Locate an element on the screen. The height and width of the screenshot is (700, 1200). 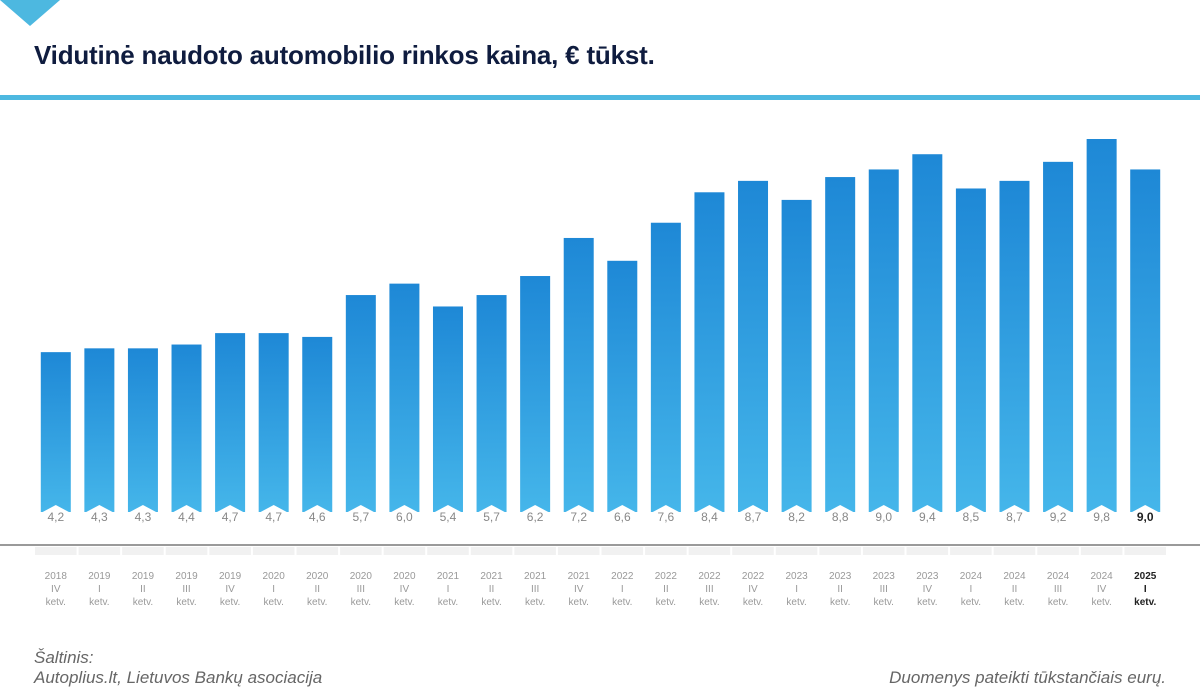
tick-label-quarter-14: II is located at coordinates (666, 589).